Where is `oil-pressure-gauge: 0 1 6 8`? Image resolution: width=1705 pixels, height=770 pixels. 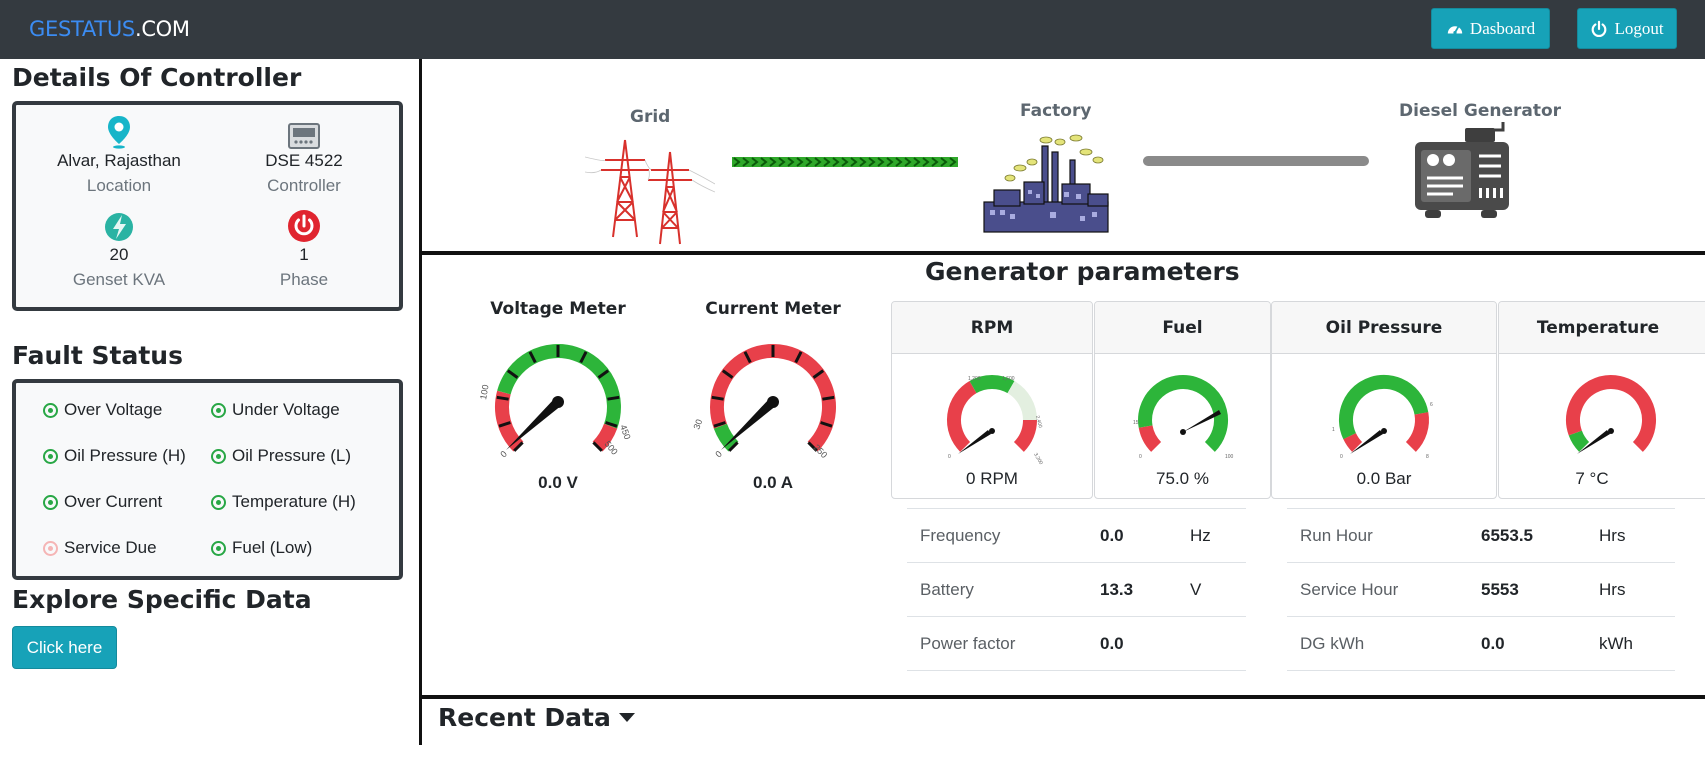
oil-pressure-gauge: 0 1 6 8 is located at coordinates (1382, 417).